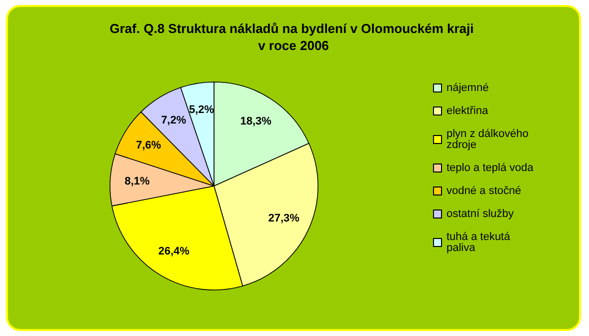 The height and width of the screenshot is (336, 589). I want to click on data-label: 7,6%, so click(149, 145).